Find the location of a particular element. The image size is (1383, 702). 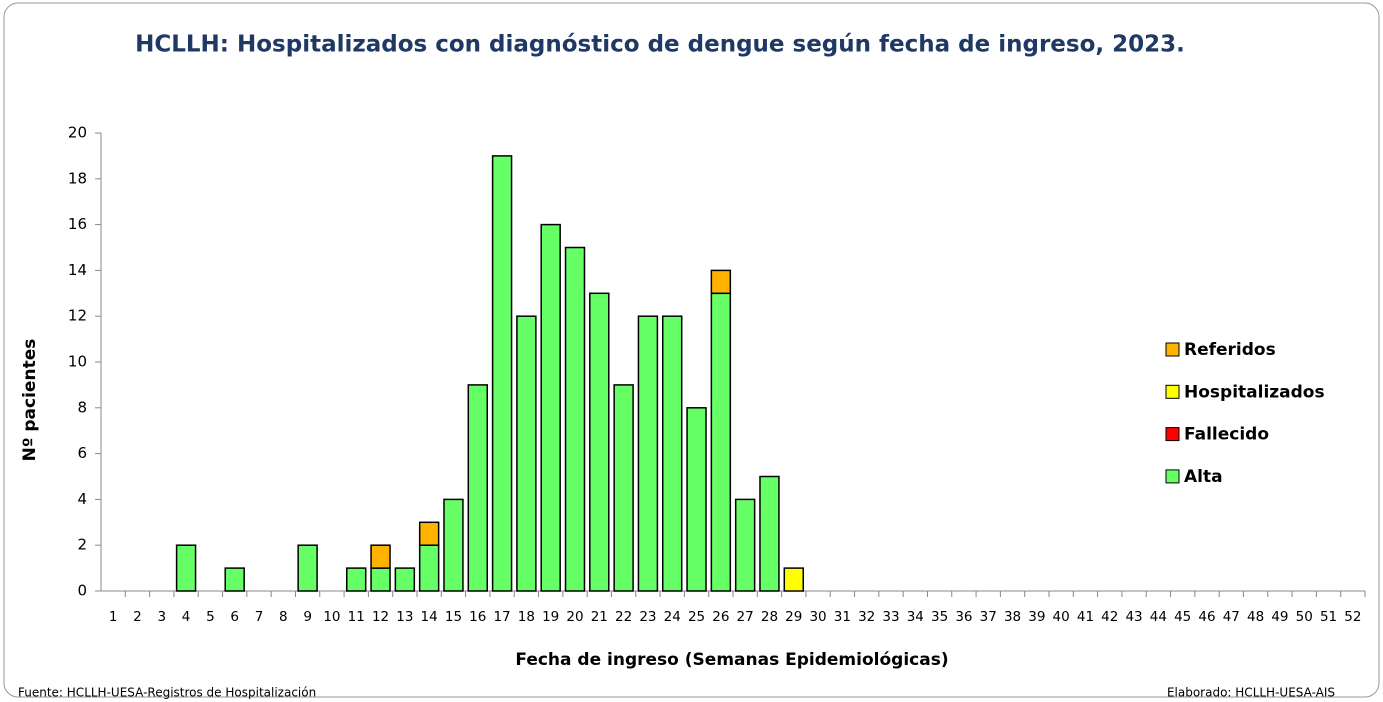

legend-label: Hospitalizados is located at coordinates (1254, 392).